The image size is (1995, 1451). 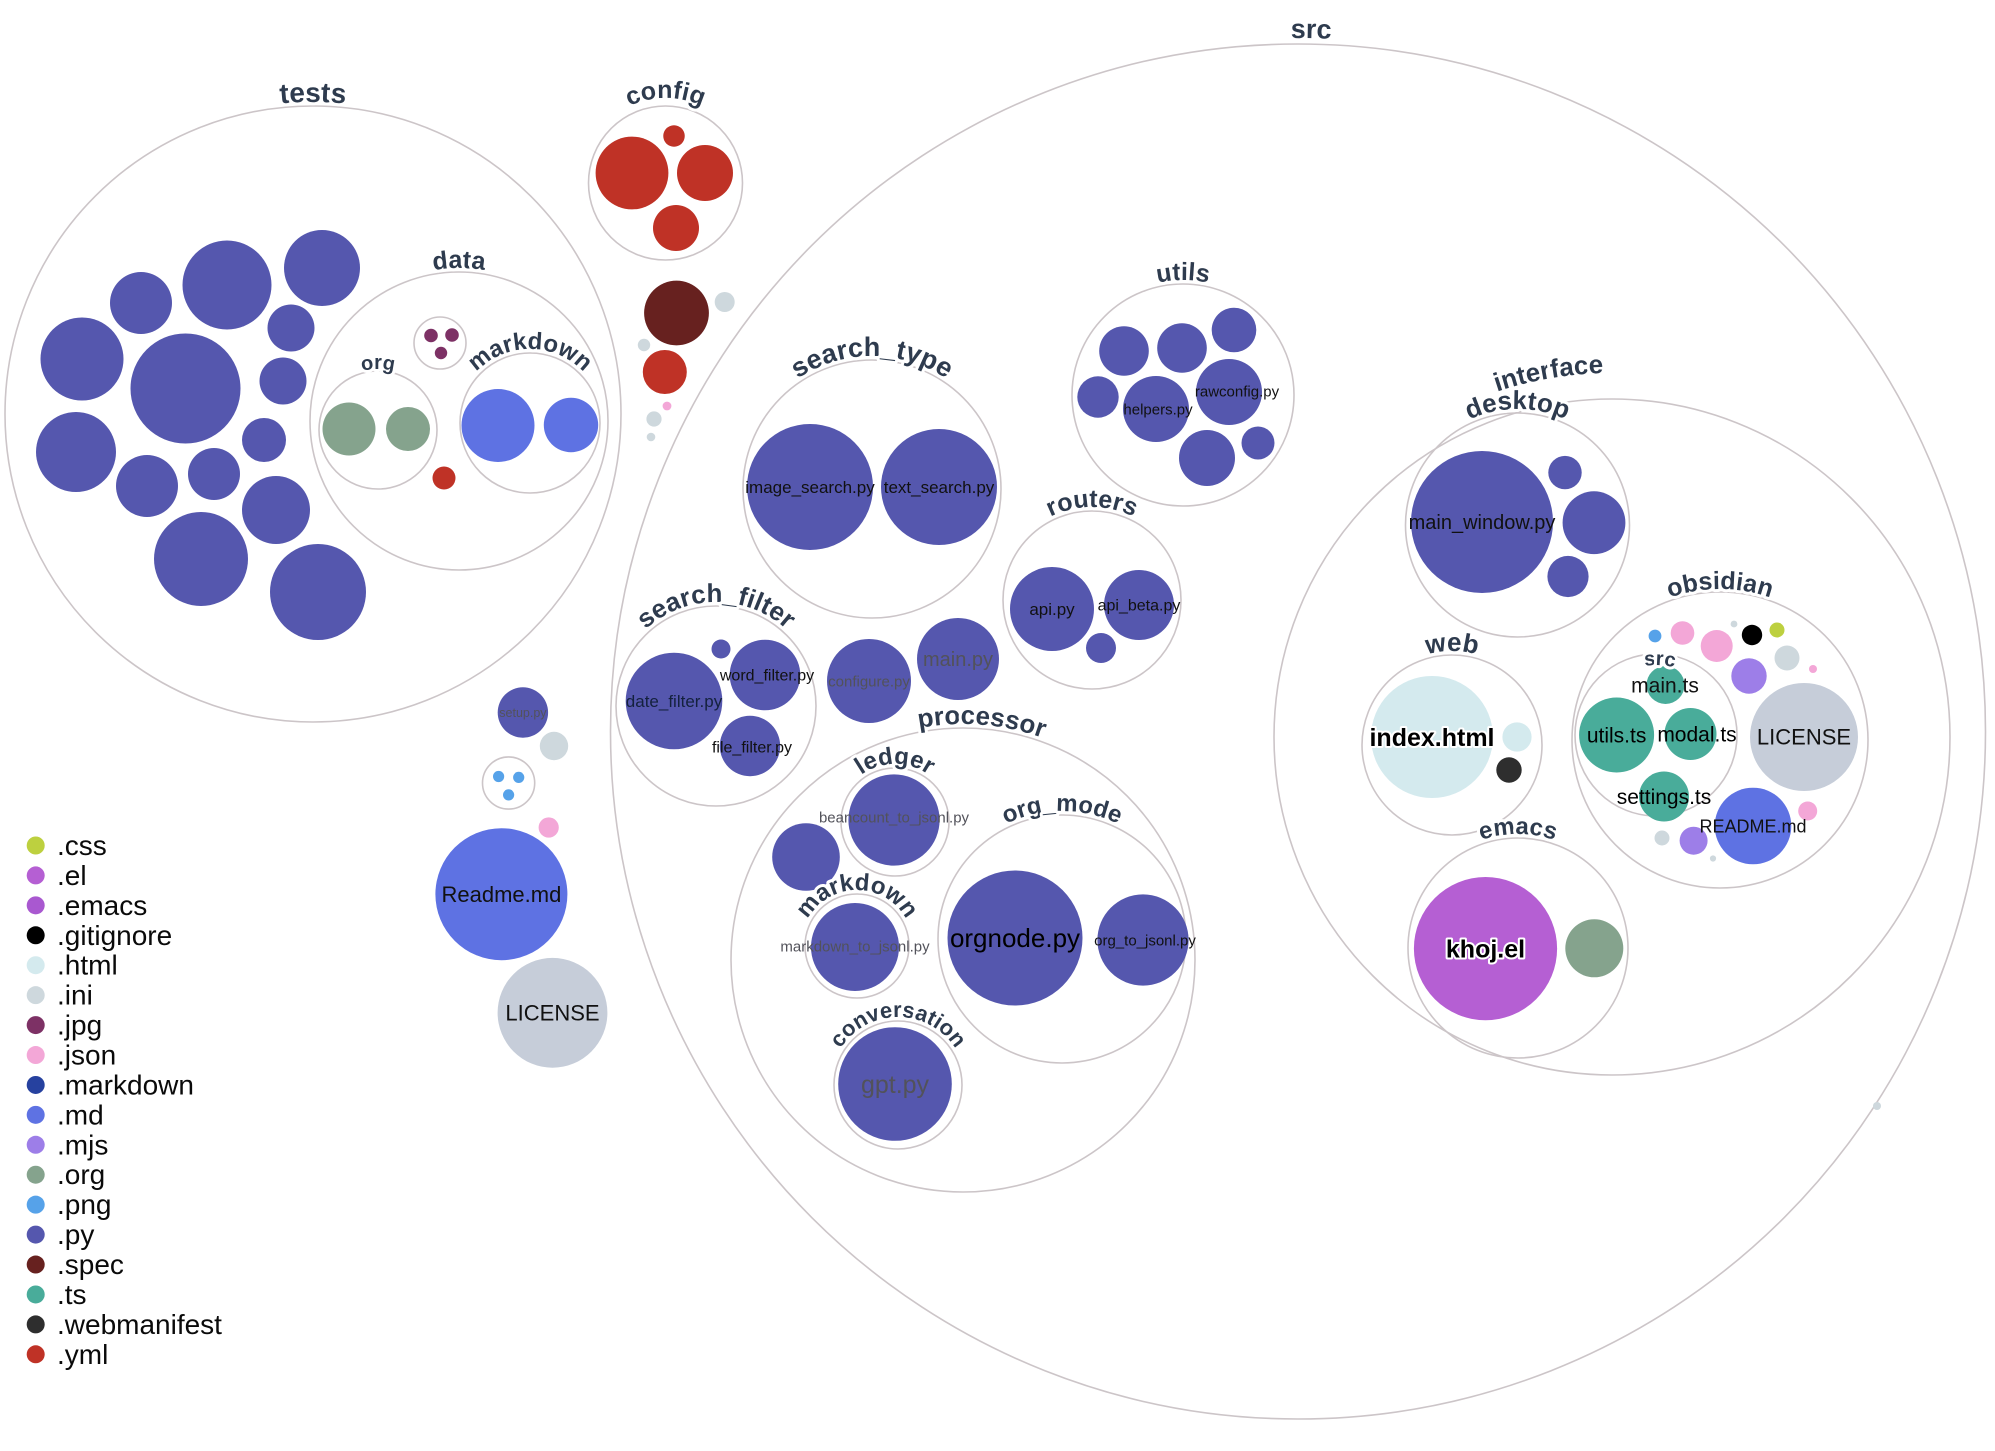 I want to click on svg-text: .ts, so click(x=72, y=1294).